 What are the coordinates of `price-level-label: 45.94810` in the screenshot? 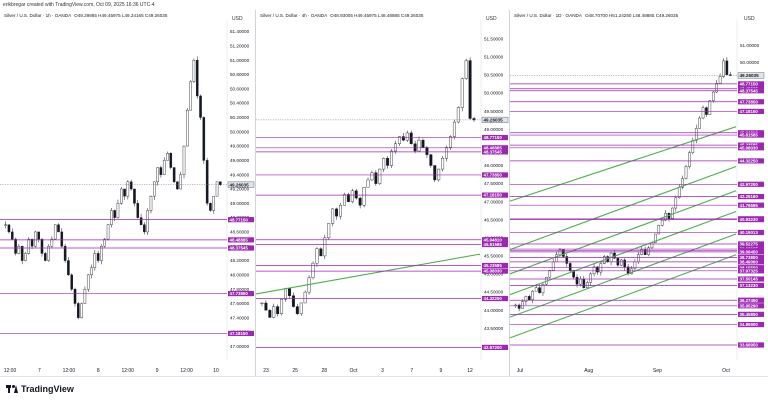 It's located at (493, 239).